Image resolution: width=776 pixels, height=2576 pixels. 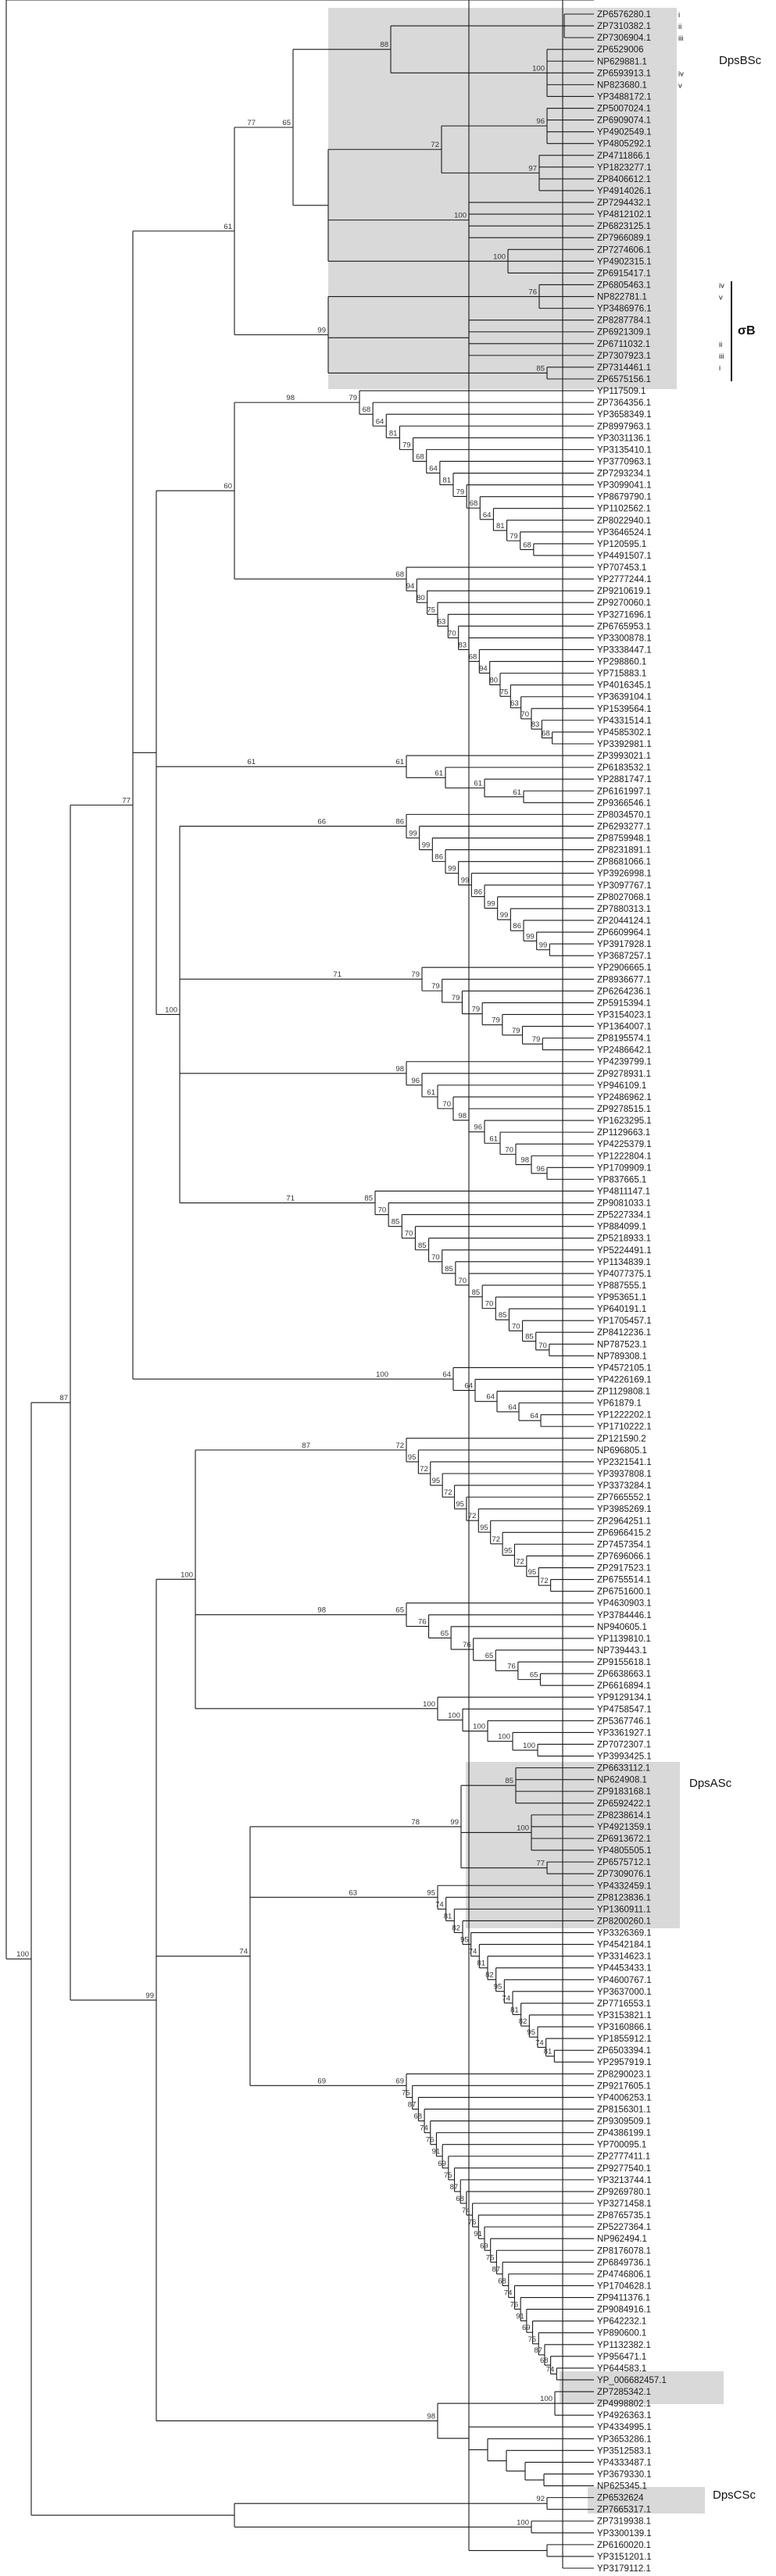 I want to click on leaf-label: YP3993425.1, so click(x=624, y=1757).